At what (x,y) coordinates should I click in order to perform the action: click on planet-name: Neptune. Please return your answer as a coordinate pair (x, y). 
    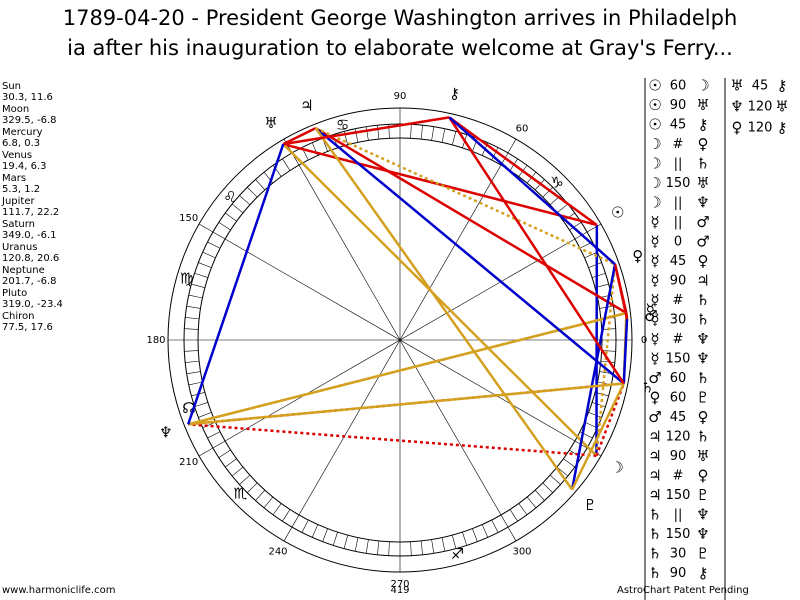
    Looking at the image, I should click on (23, 270).